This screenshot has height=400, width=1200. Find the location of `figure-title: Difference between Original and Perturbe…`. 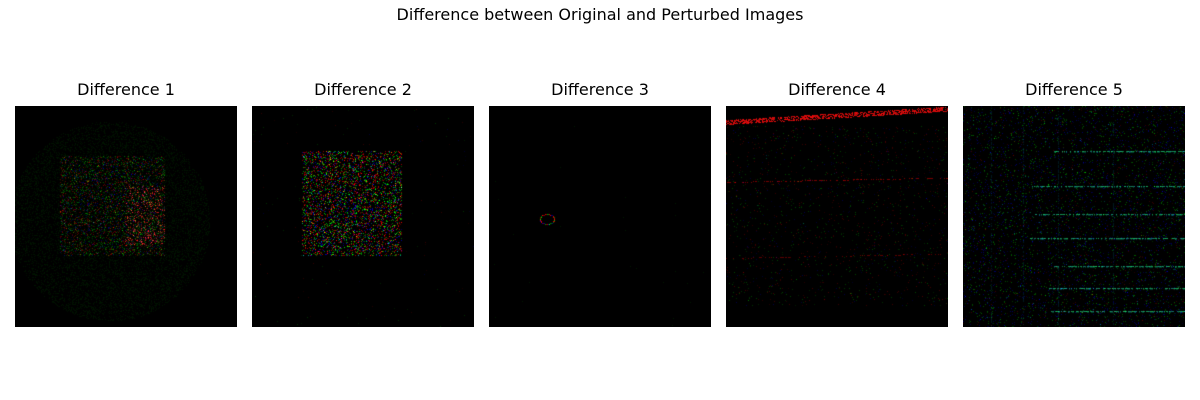

figure-title: Difference between Original and Perturbe… is located at coordinates (600, 14).